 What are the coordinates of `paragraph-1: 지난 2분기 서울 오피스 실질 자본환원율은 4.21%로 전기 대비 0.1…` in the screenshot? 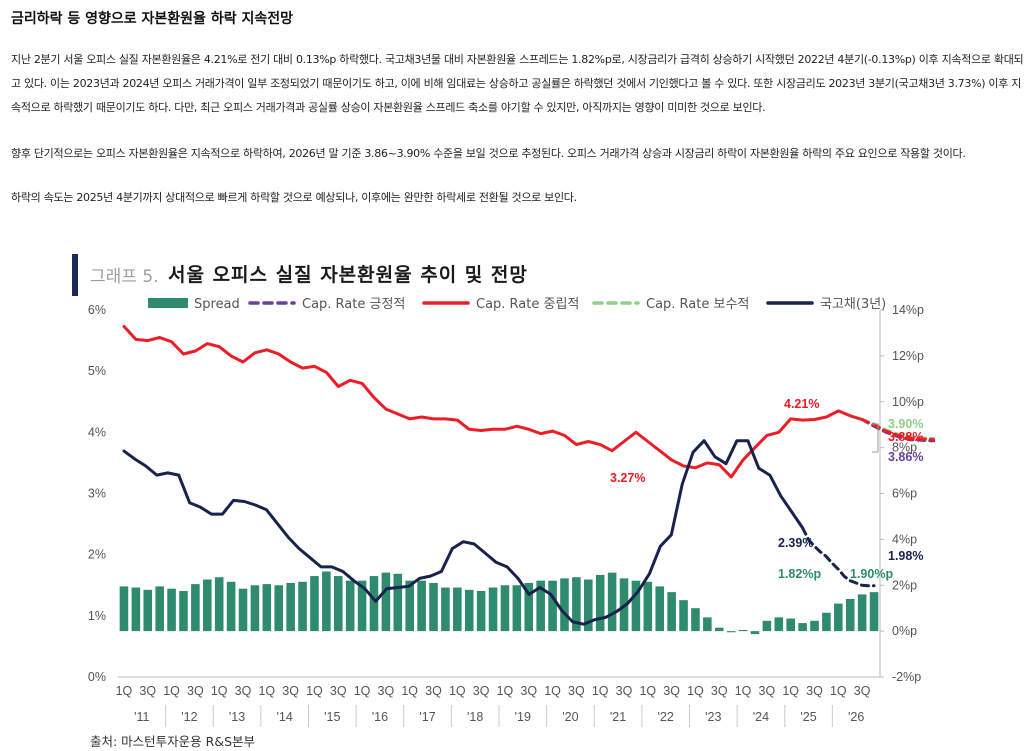 It's located at (517, 83).